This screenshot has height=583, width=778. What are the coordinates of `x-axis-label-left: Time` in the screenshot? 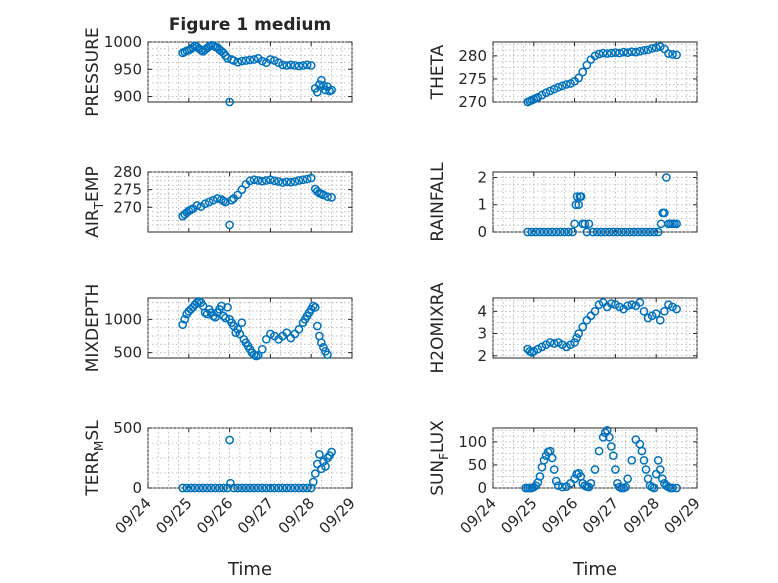 It's located at (249, 569).